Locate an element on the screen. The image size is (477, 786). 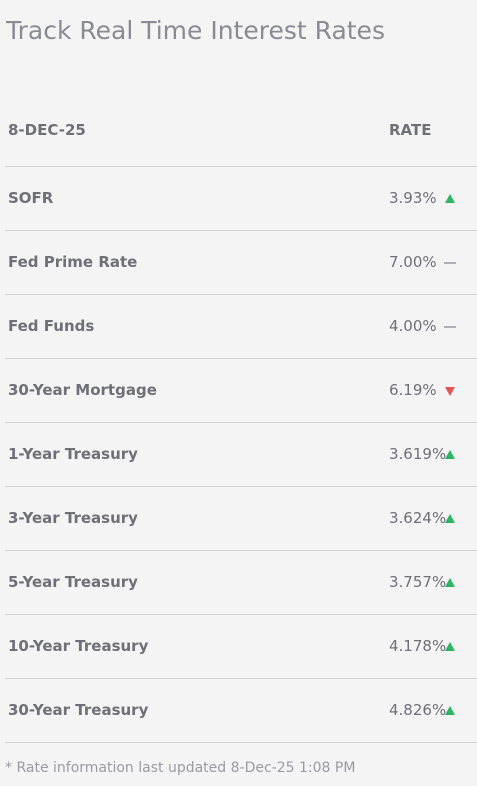
row-rate: 3.757% is located at coordinates (418, 582).